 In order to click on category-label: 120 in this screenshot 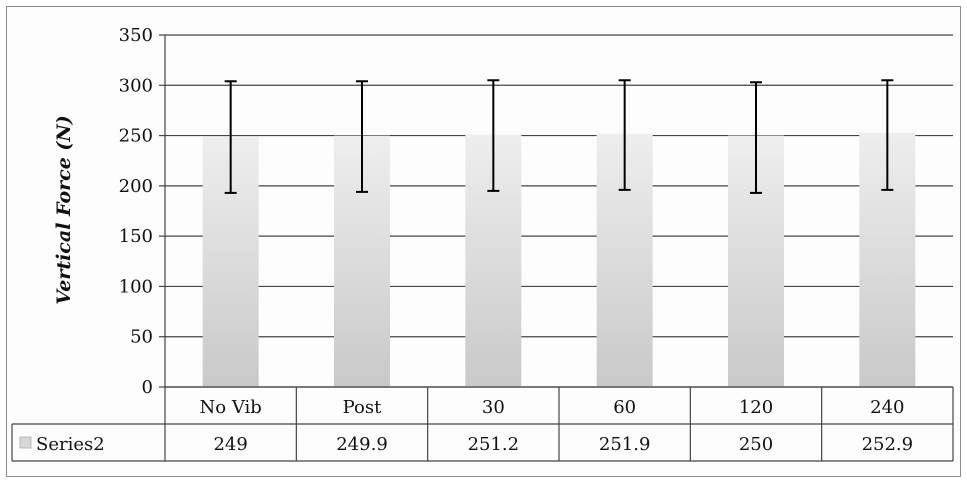, I will do `click(756, 407)`.